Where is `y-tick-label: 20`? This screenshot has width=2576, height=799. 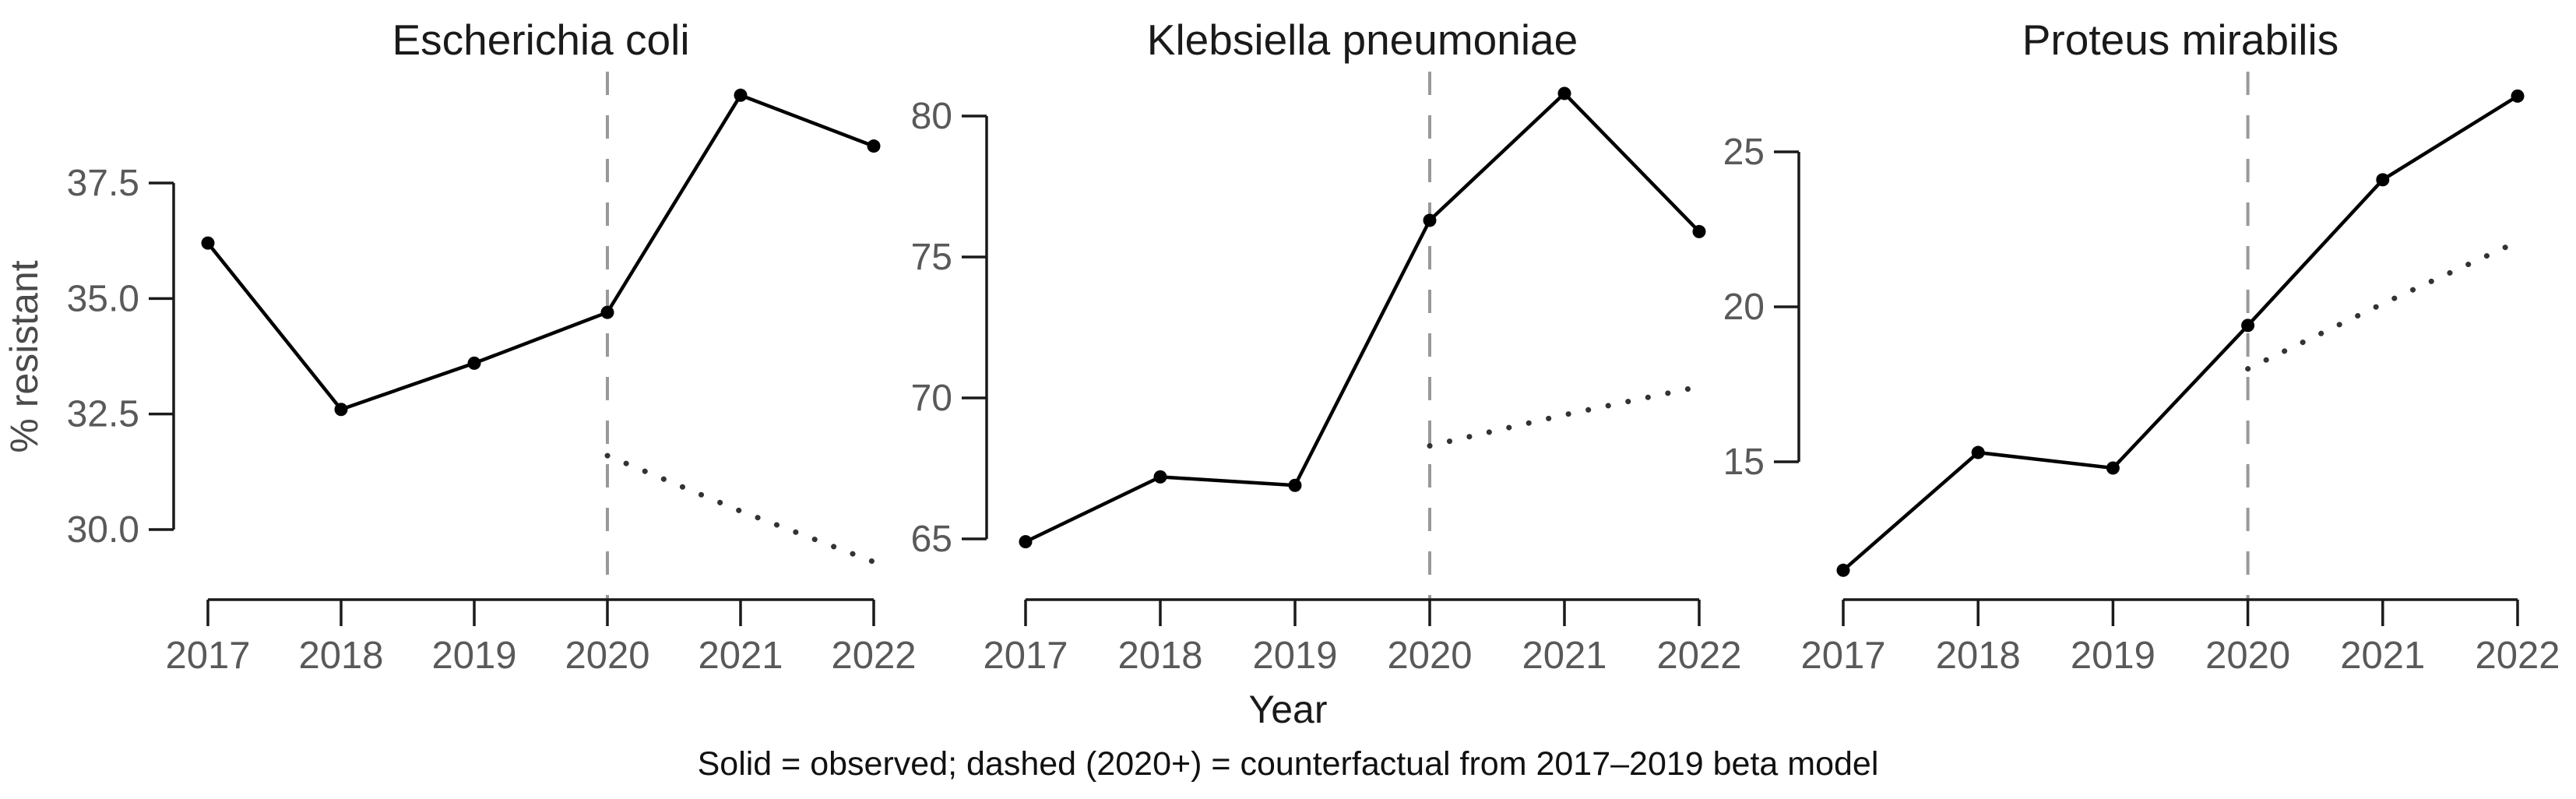 y-tick-label: 20 is located at coordinates (1744, 307).